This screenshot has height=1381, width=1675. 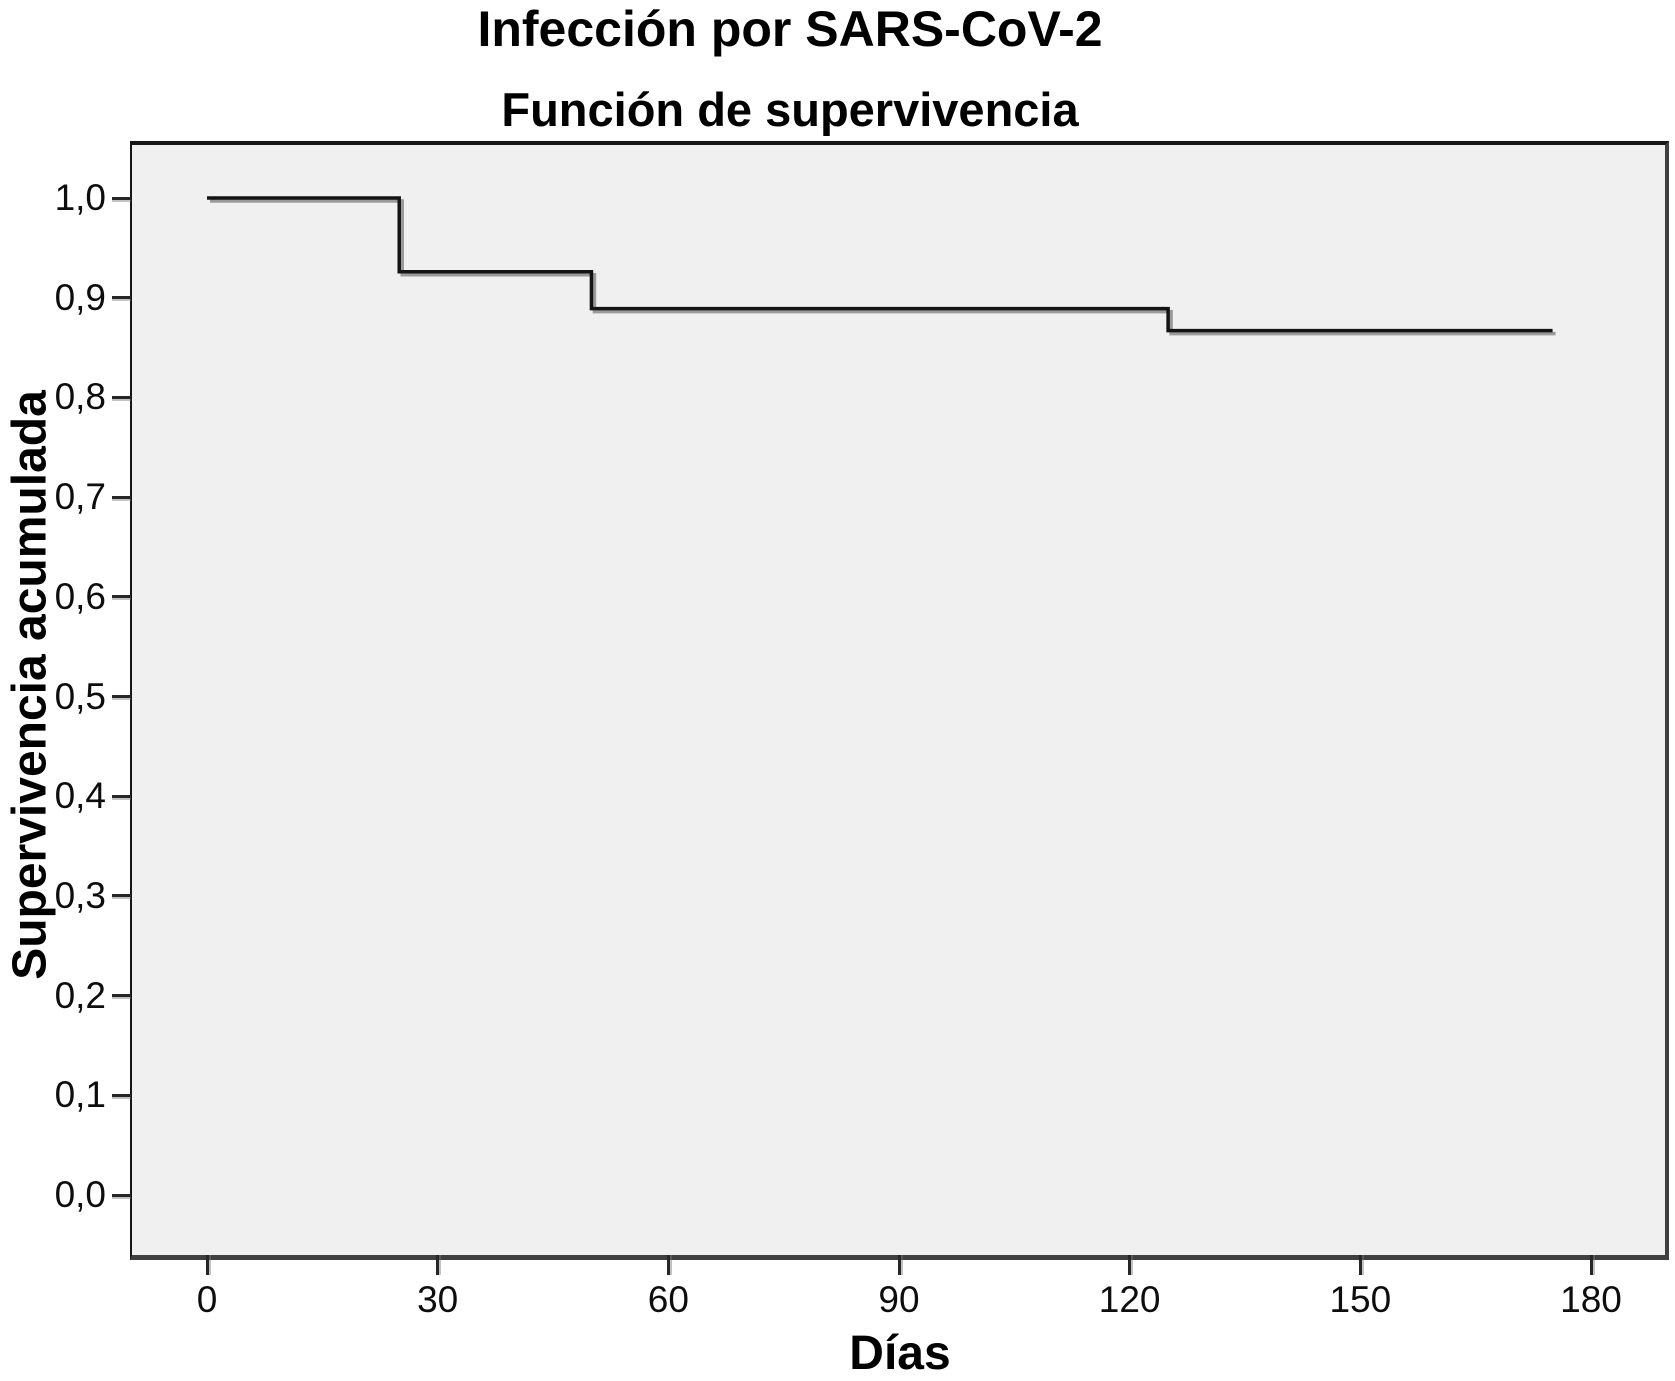 What do you see at coordinates (900, 1353) in the screenshot?
I see `x-axis-title: Días` at bounding box center [900, 1353].